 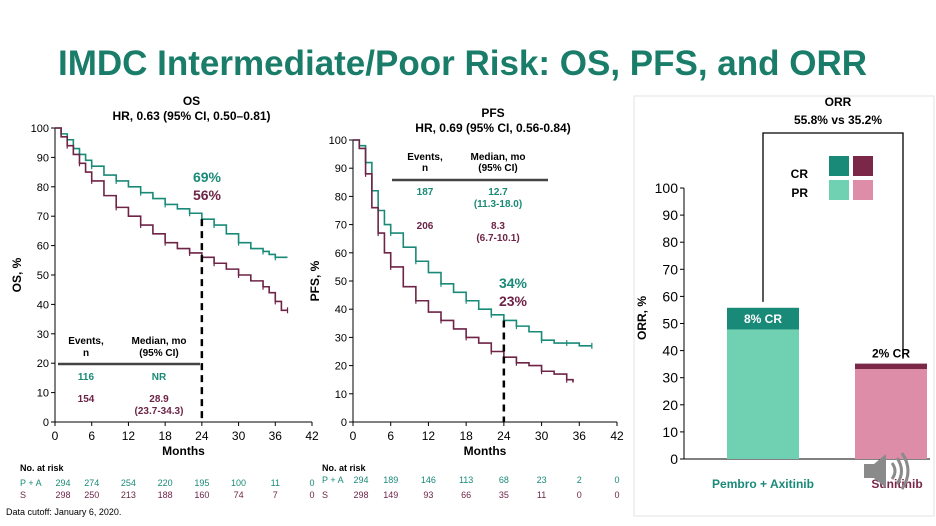 What do you see at coordinates (497, 238) in the screenshot?
I see `pfs-table-ci-s: (6.7-10.1)` at bounding box center [497, 238].